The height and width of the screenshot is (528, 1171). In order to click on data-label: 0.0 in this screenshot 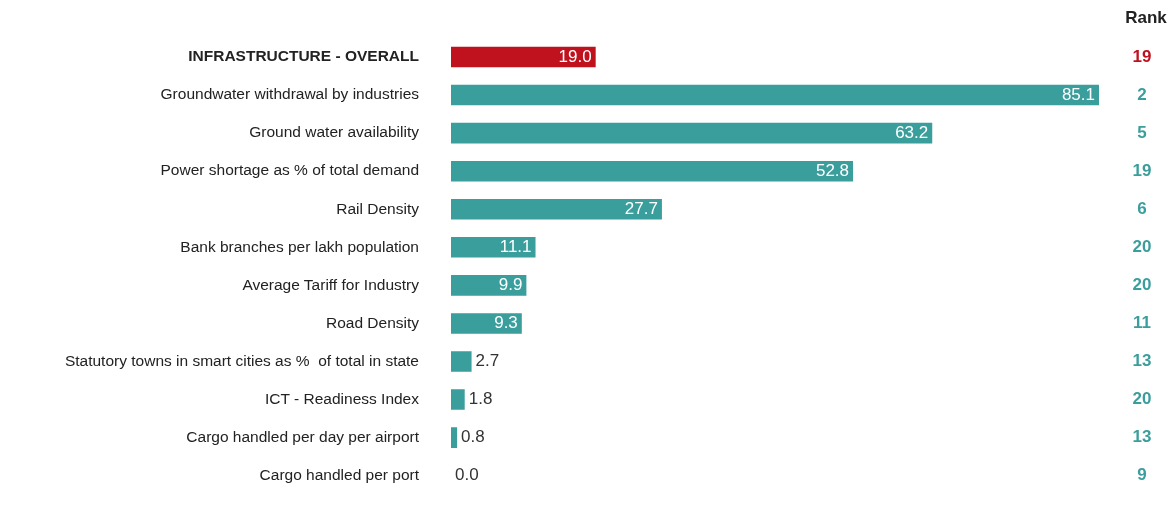, I will do `click(467, 475)`.